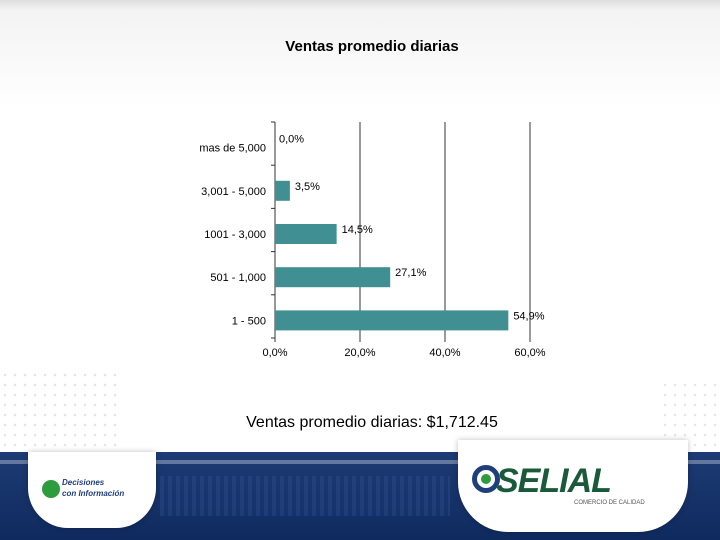  What do you see at coordinates (93, 493) in the screenshot?
I see `logo-left-line2: con Información` at bounding box center [93, 493].